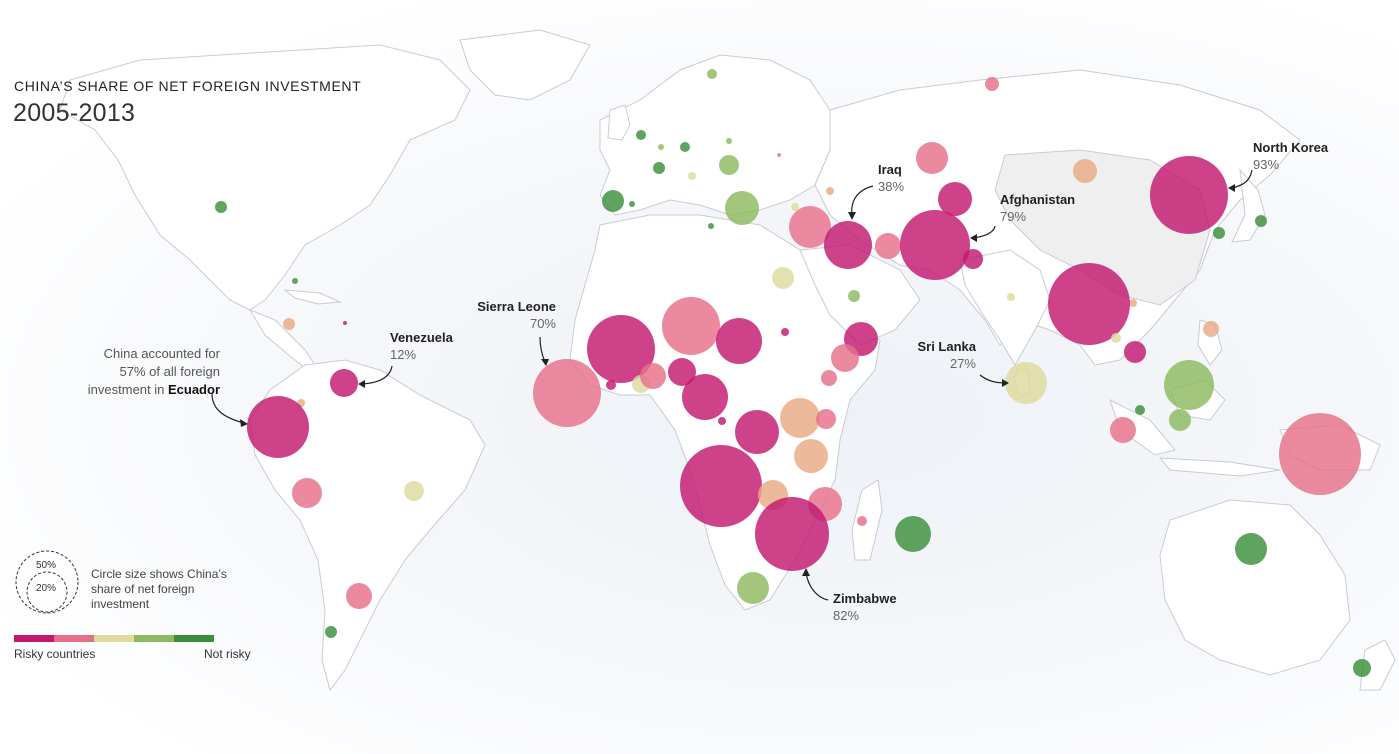 This screenshot has height=754, width=1399. I want to click on arrow-sierra-leone, so click(542, 349).